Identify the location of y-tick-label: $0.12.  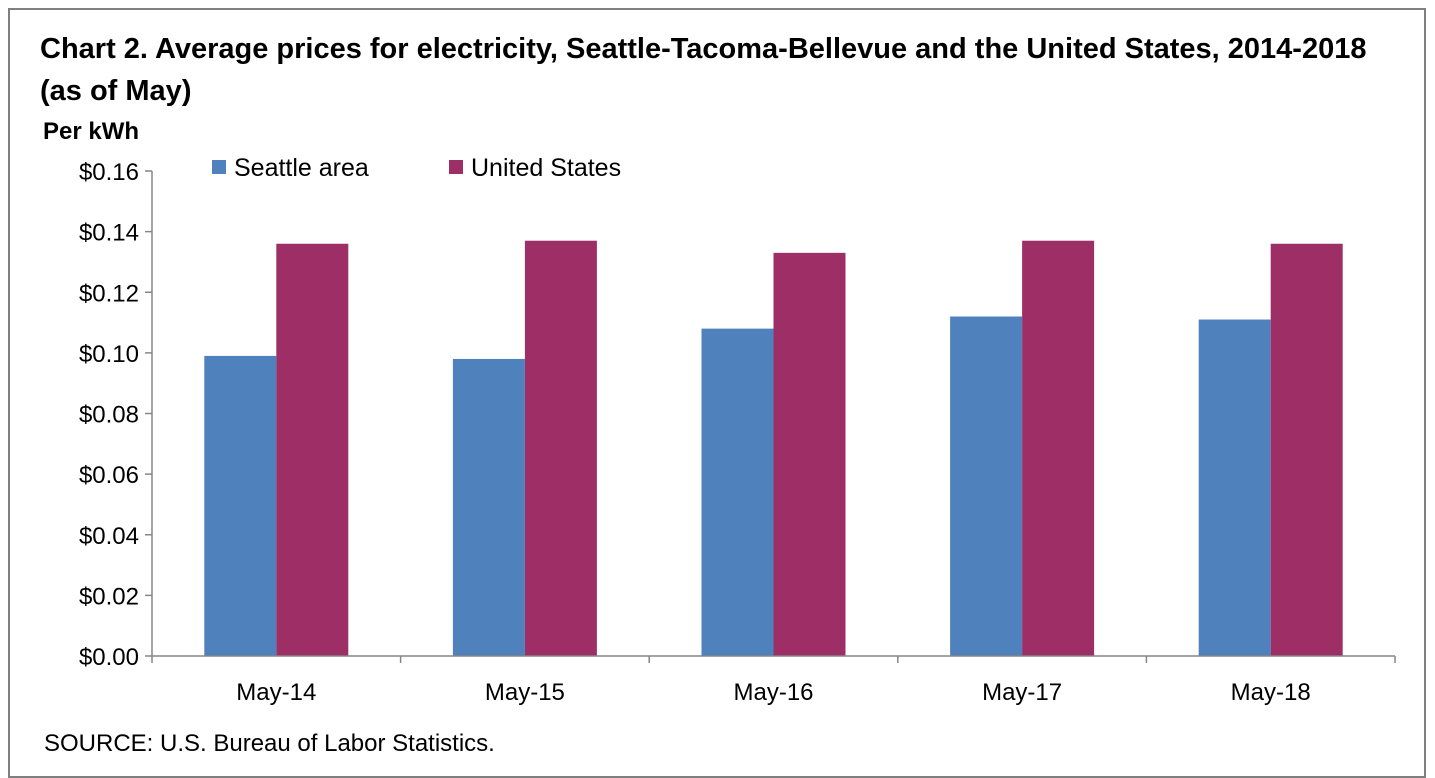
(109, 293).